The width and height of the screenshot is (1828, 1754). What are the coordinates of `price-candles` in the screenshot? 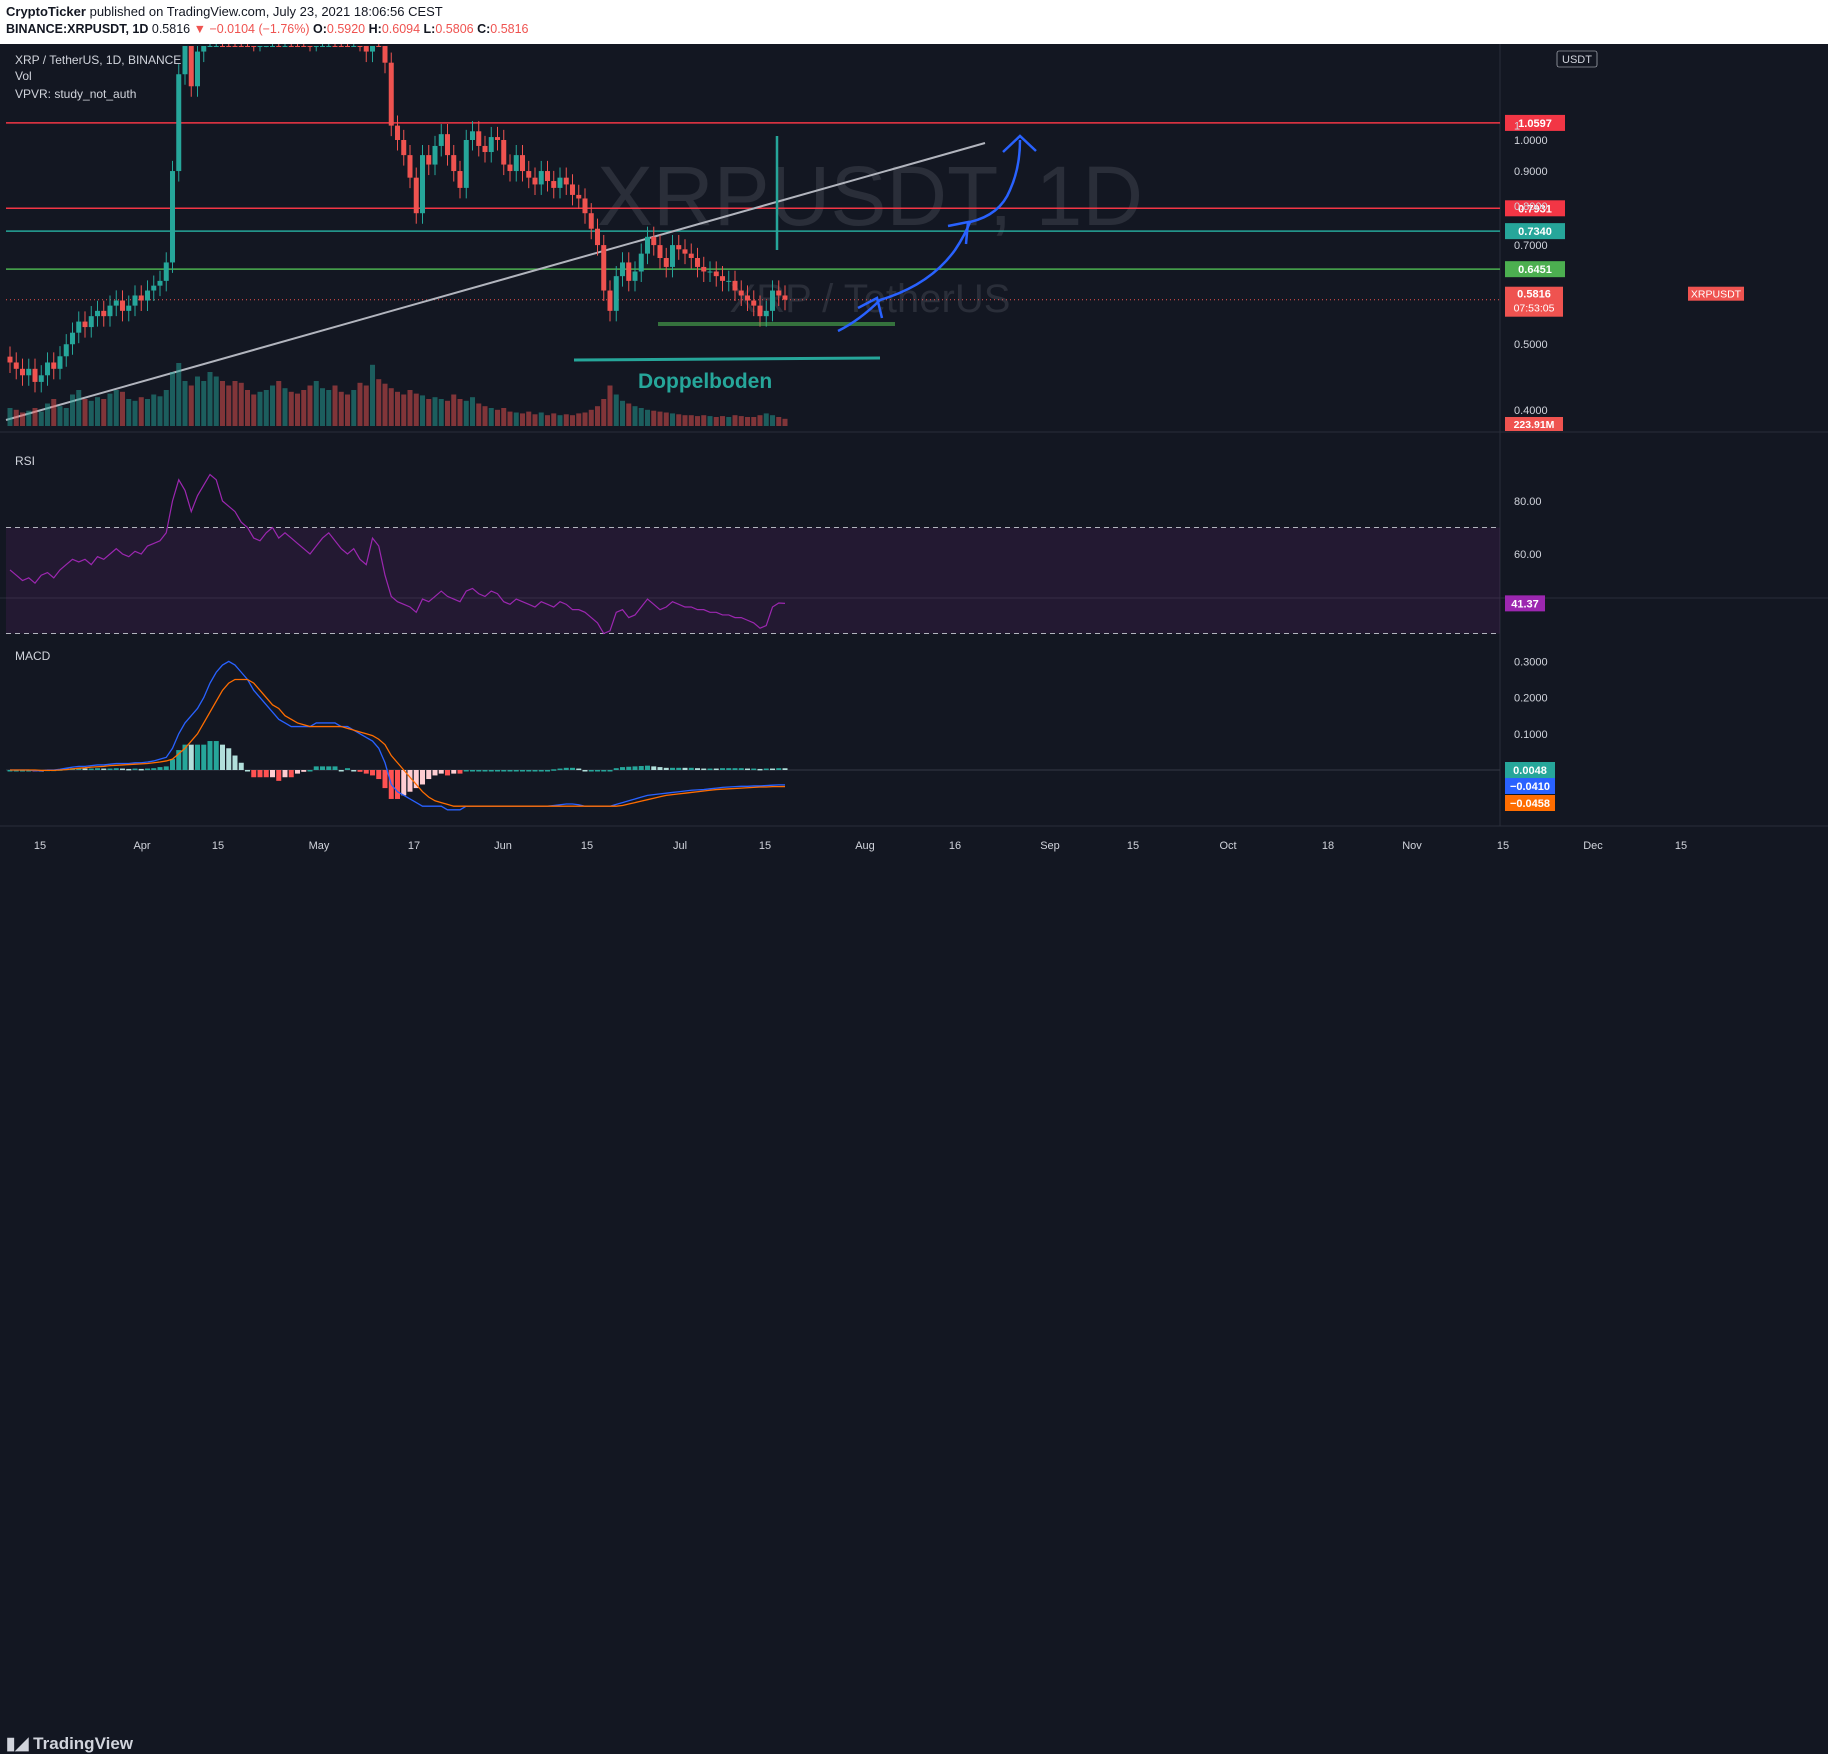 It's located at (397, 218).